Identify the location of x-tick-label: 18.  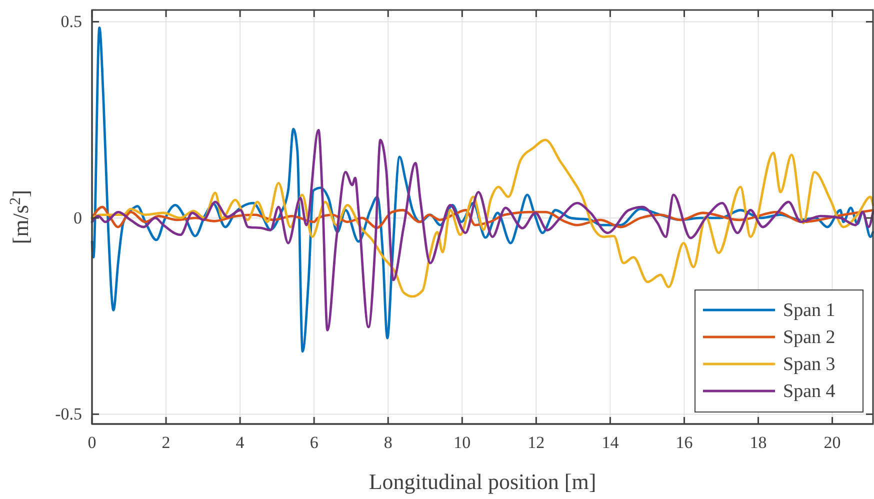
(758, 442).